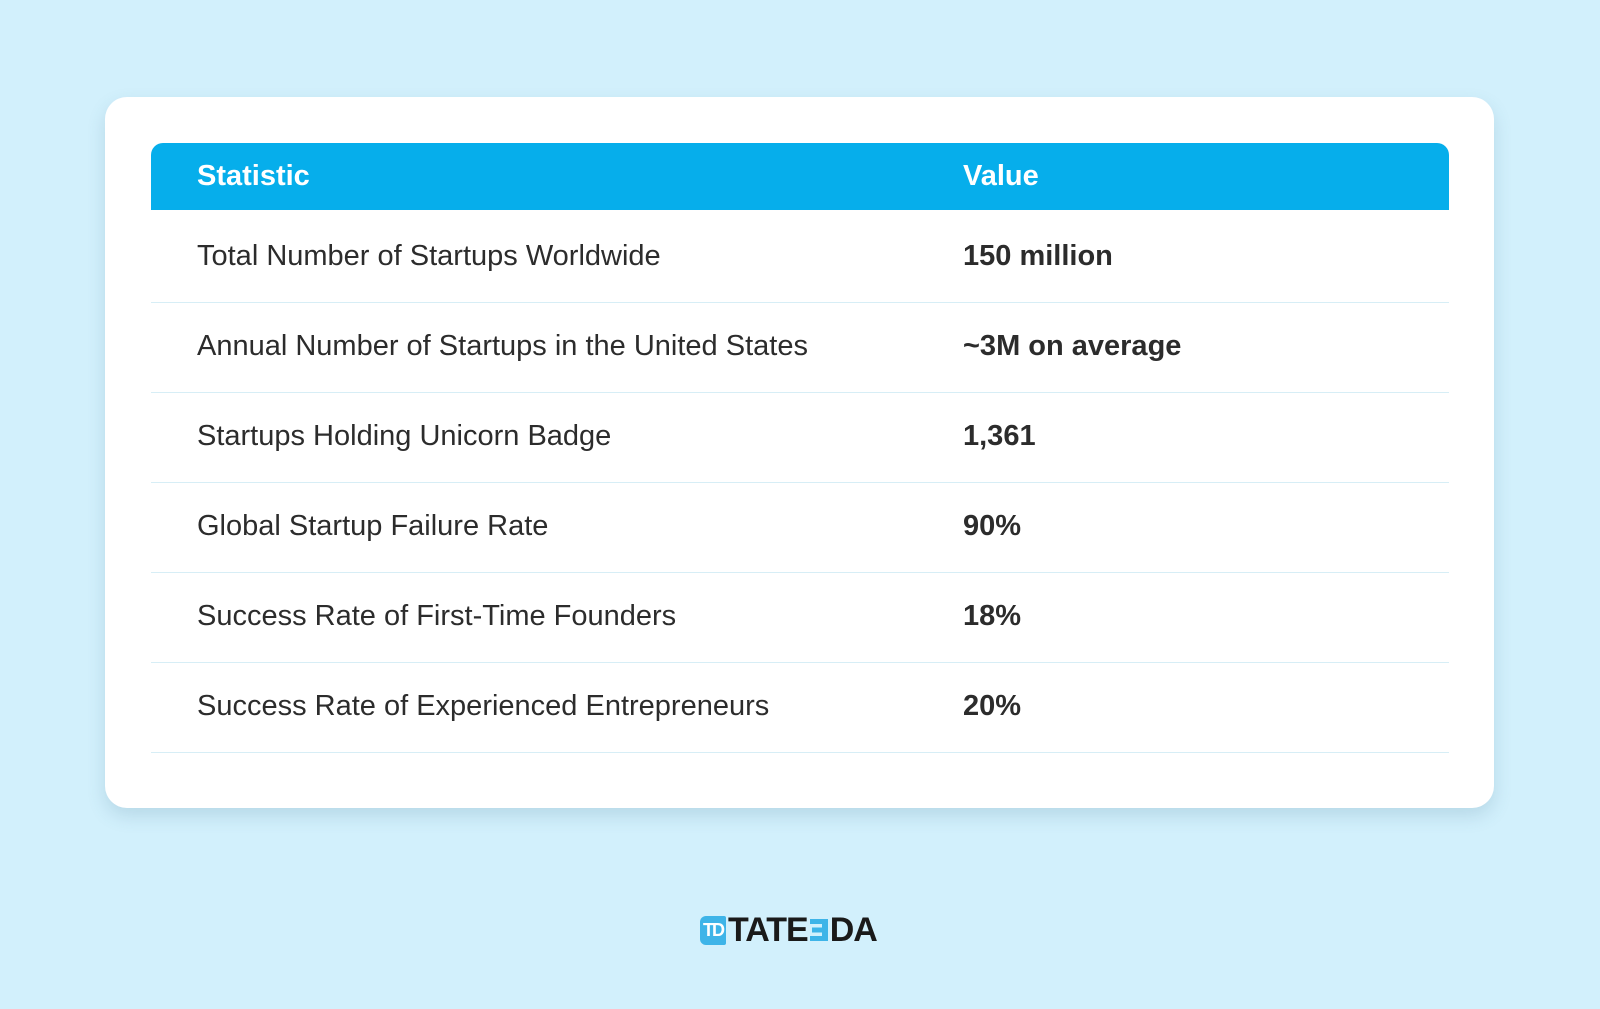 The width and height of the screenshot is (1600, 1009). I want to click on header-cell: Value, so click(1001, 176).